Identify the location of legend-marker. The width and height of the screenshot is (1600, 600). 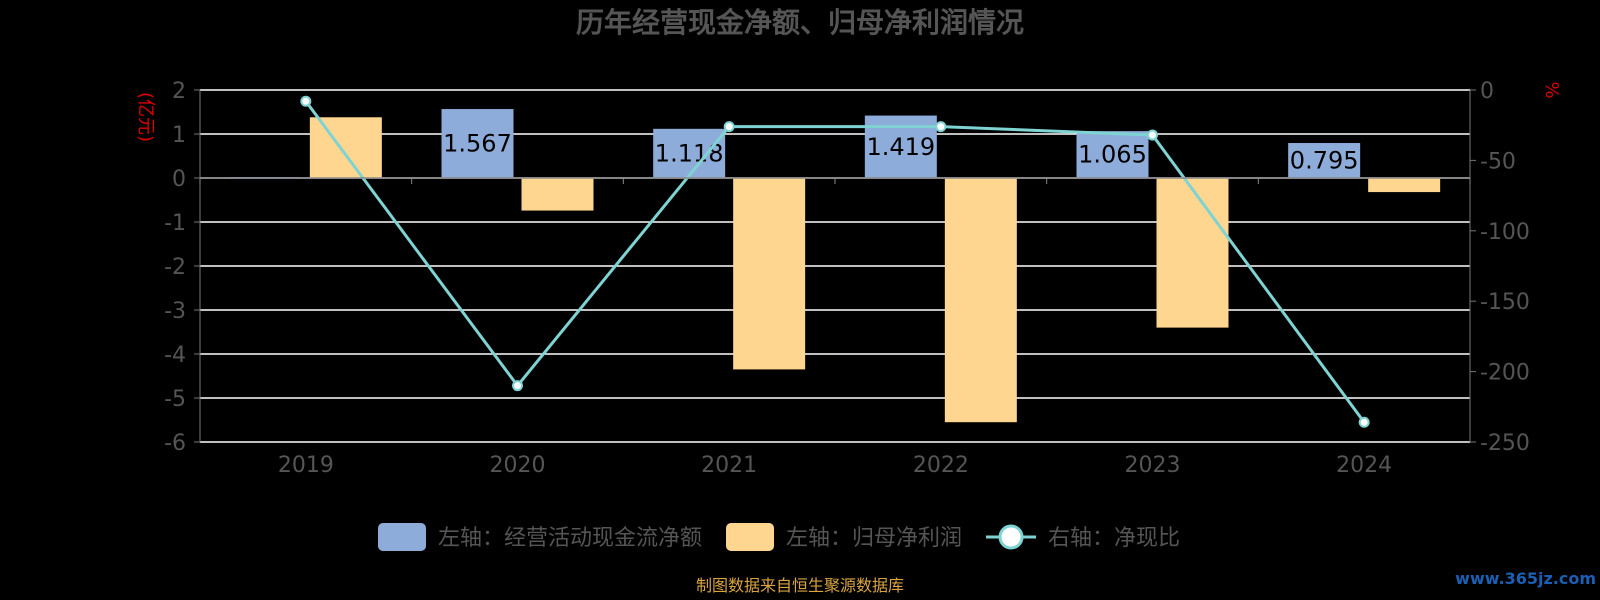
(1011, 537).